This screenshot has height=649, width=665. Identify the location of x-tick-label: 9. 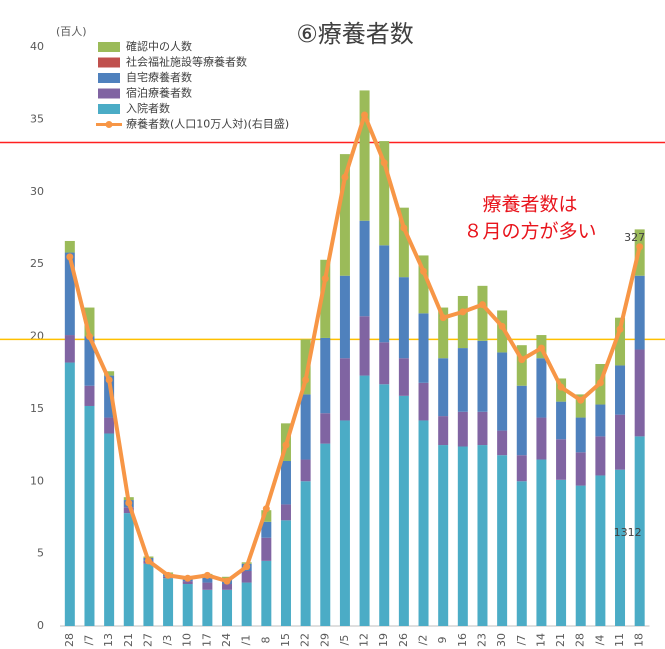
(442, 640).